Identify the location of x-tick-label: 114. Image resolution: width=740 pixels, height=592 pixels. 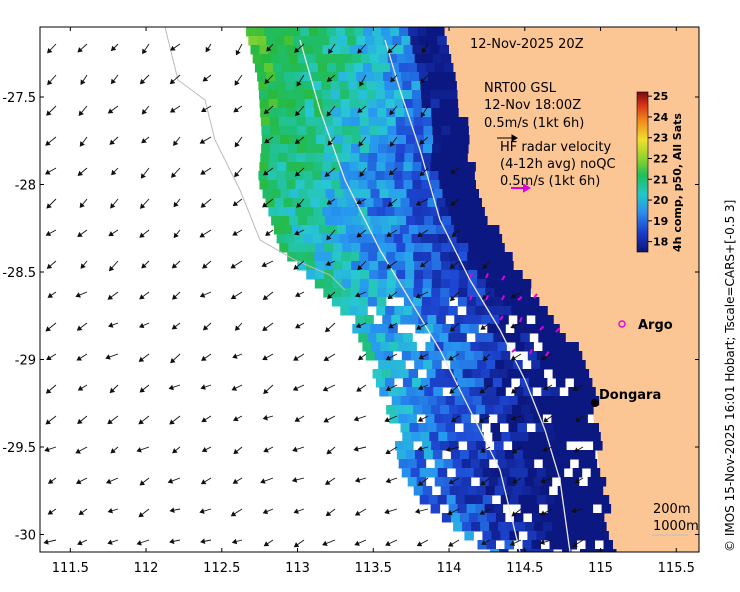
(449, 568).